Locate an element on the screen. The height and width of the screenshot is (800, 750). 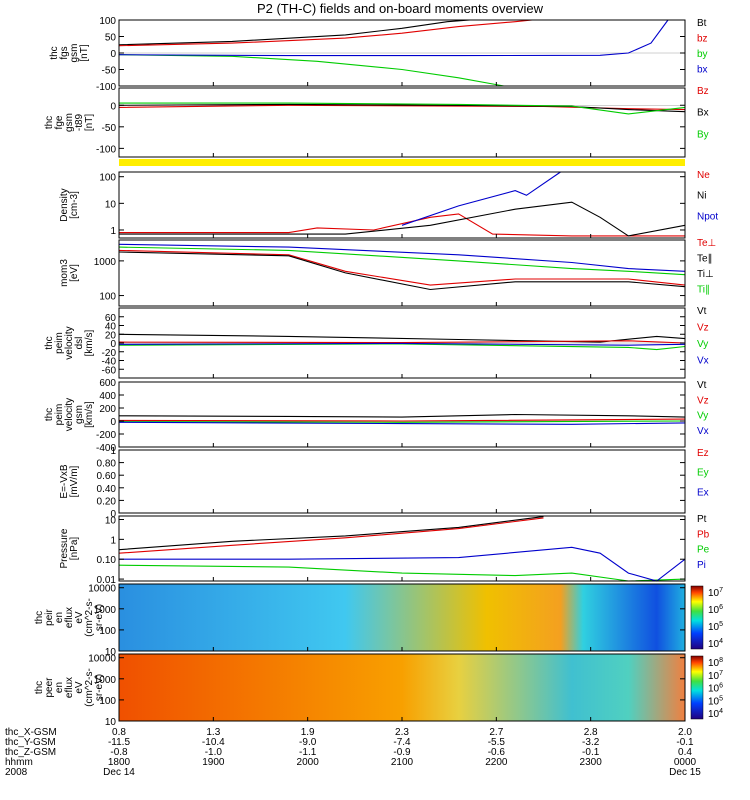
series-line-Te⊥ is located at coordinates (402, 267).